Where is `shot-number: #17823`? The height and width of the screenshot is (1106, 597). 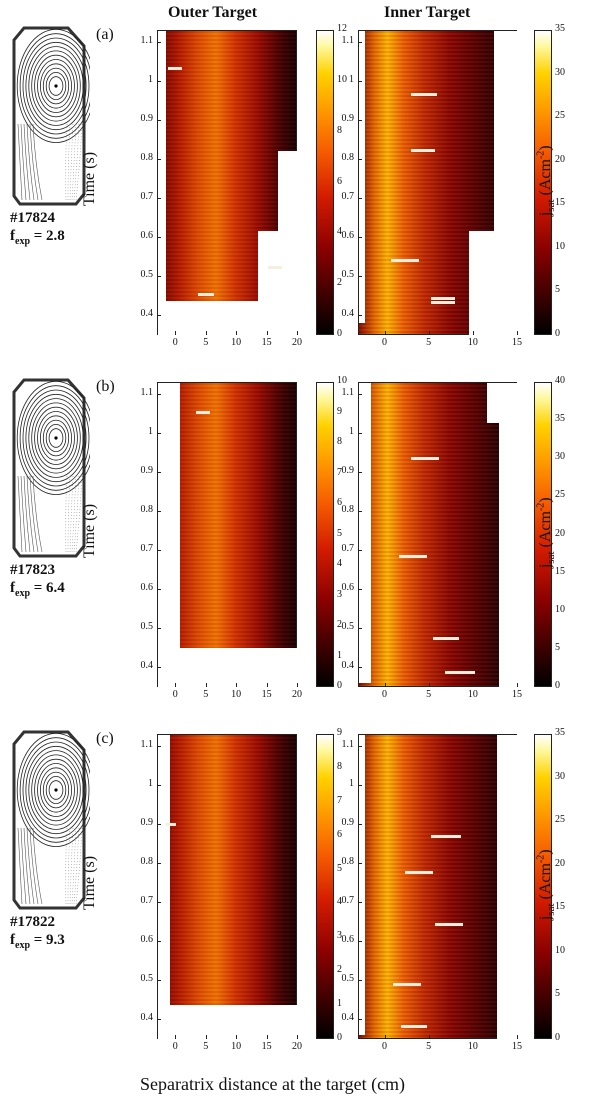 shot-number: #17823 is located at coordinates (32, 570).